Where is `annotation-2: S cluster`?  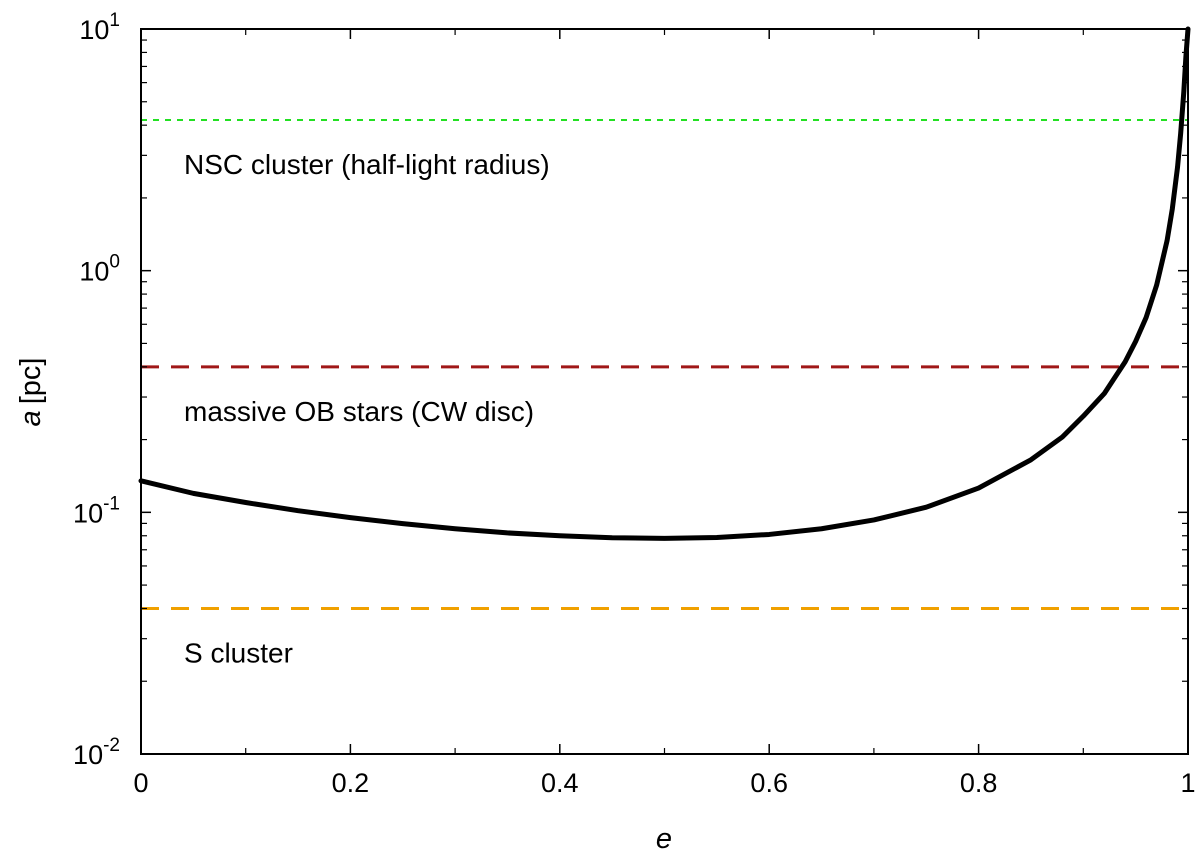 annotation-2: S cluster is located at coordinates (238, 653).